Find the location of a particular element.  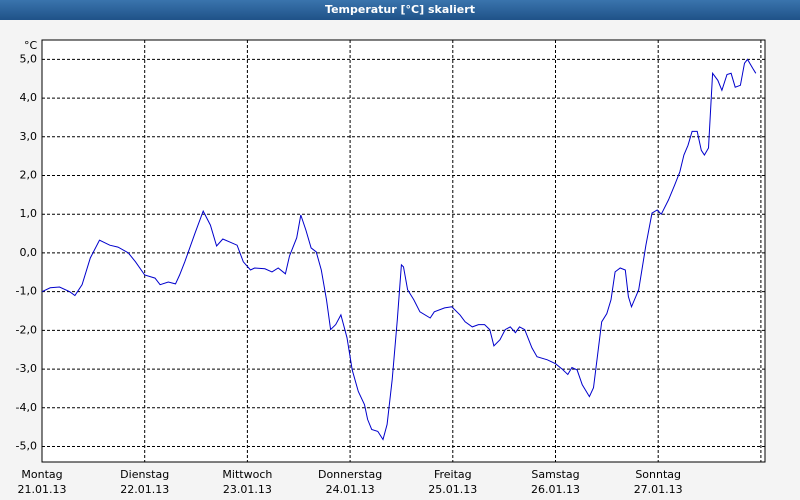

x-tick-label: Dienstag is located at coordinates (144, 474).